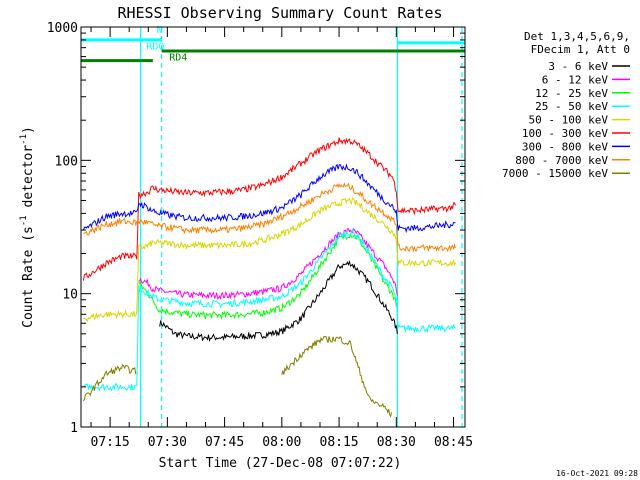  Describe the element at coordinates (578, 66) in the screenshot. I see `legend-label: 3 - 6 keV` at that location.